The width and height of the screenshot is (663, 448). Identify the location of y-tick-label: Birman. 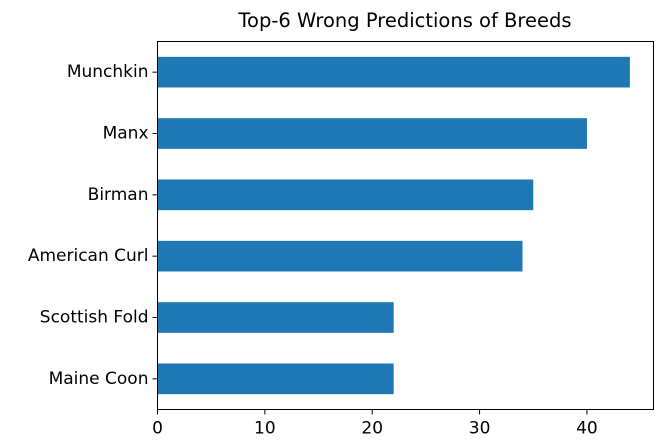
(118, 195).